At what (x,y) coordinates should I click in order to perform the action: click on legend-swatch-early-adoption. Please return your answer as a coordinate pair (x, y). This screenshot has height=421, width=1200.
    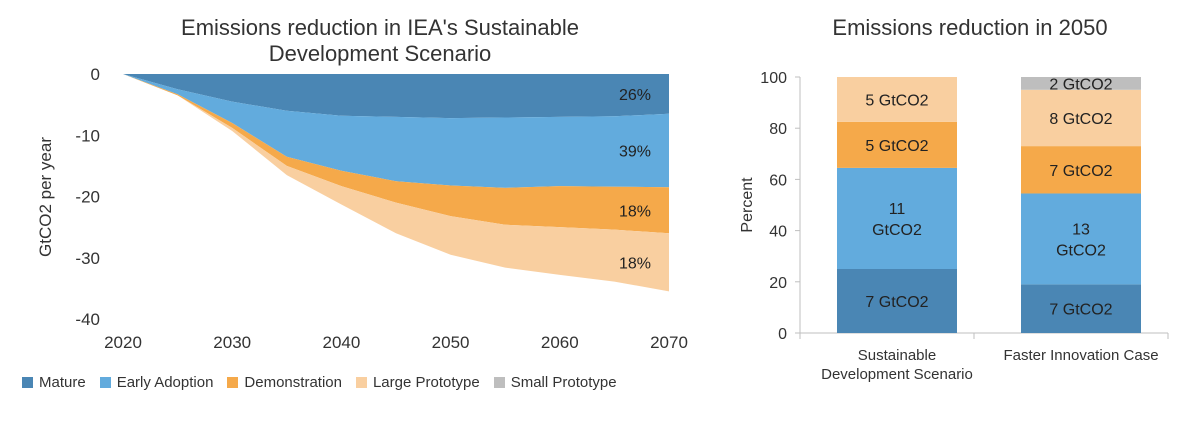
    Looking at the image, I should click on (105, 382).